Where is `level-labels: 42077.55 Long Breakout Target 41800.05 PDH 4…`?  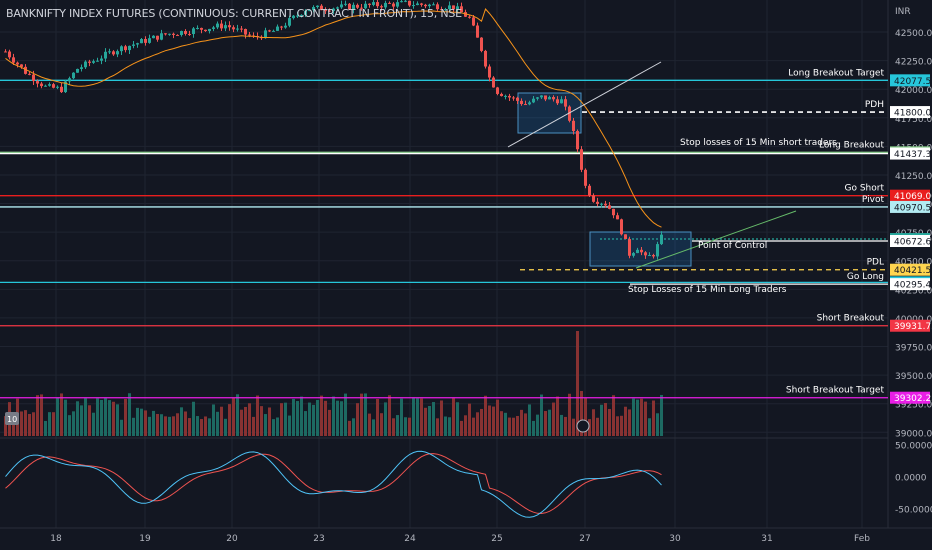 level-labels: 42077.55 Long Breakout Target 41800.05 PDH 4… is located at coordinates (859, 236).